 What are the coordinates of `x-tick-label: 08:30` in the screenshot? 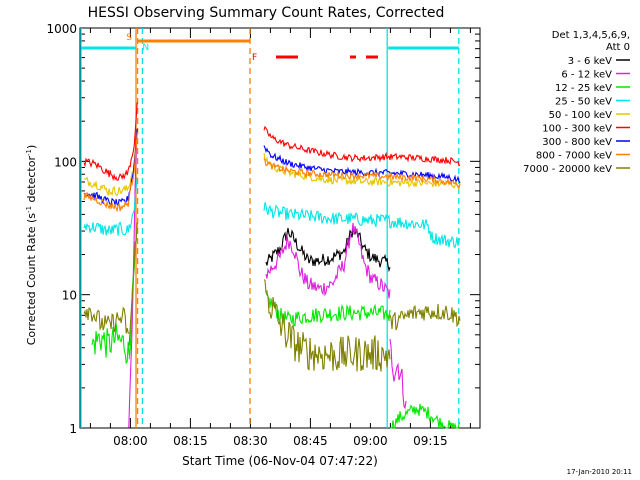 It's located at (250, 441).